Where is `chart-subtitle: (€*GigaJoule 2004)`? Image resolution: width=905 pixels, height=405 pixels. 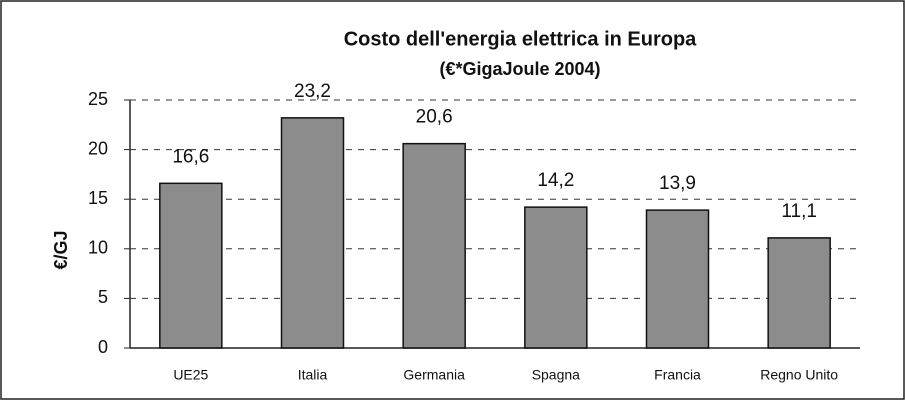 chart-subtitle: (€*GigaJoule 2004) is located at coordinates (519, 69).